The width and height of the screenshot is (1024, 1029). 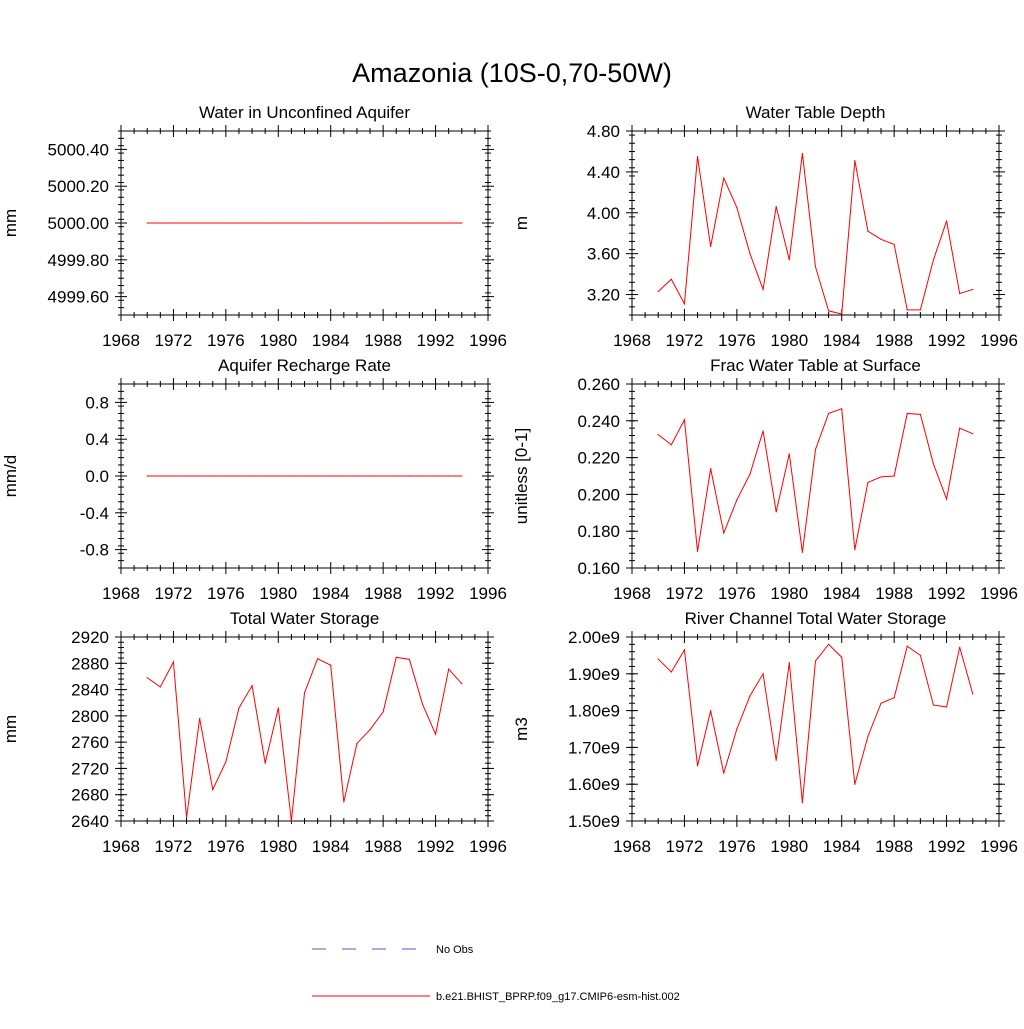 What do you see at coordinates (90, 637) in the screenshot?
I see `y-tick-label: 2920` at bounding box center [90, 637].